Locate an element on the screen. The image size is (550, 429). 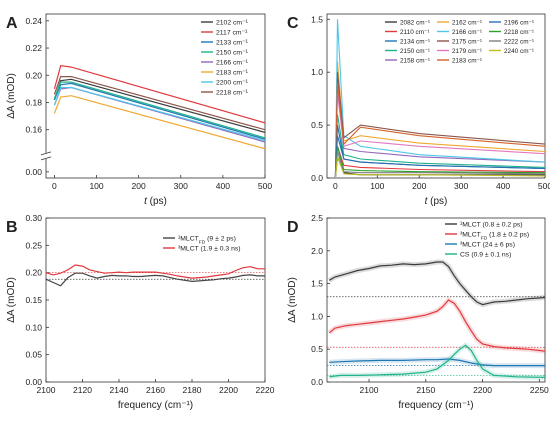
x-tick-label: 2150 is located at coordinates (425, 390).